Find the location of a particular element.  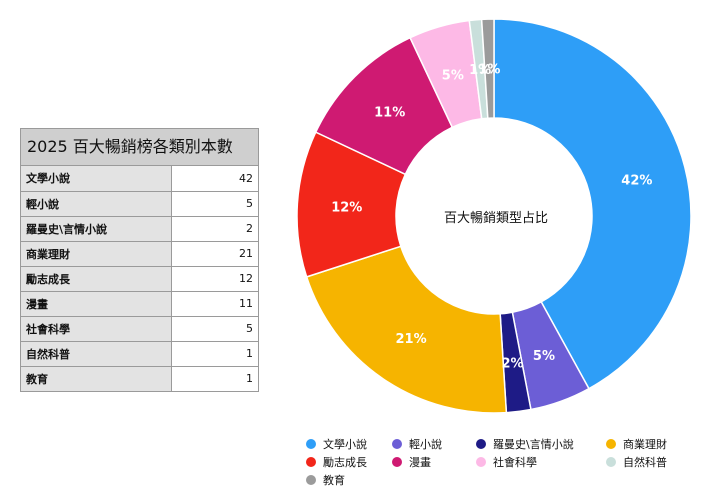

legend-item: 自然科普 is located at coordinates (646, 461).